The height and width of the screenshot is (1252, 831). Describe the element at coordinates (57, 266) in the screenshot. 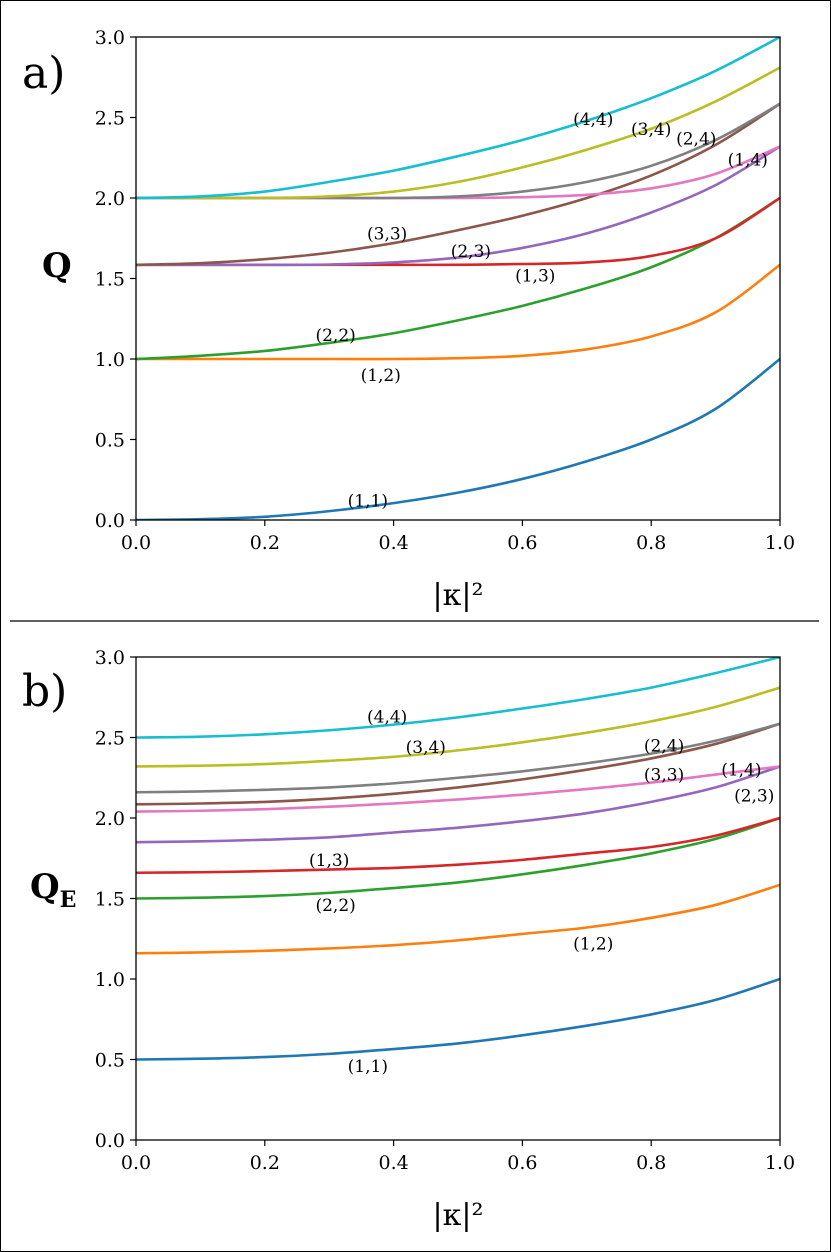

I see `y-axis-label: Q` at that location.